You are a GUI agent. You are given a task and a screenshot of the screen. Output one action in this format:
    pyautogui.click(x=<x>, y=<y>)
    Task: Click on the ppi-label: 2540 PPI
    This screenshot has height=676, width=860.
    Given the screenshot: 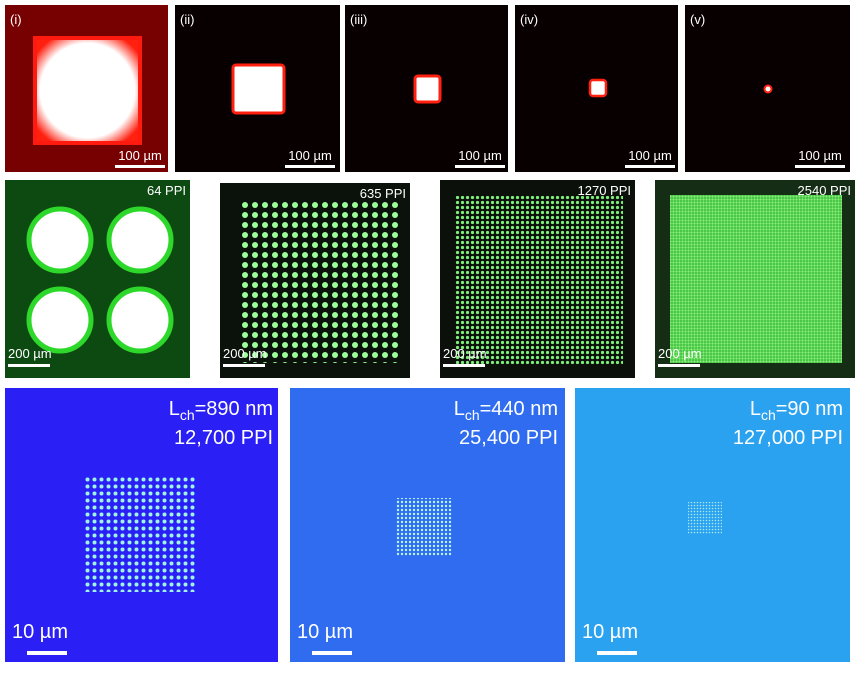 What is the action you would take?
    pyautogui.click(x=825, y=190)
    